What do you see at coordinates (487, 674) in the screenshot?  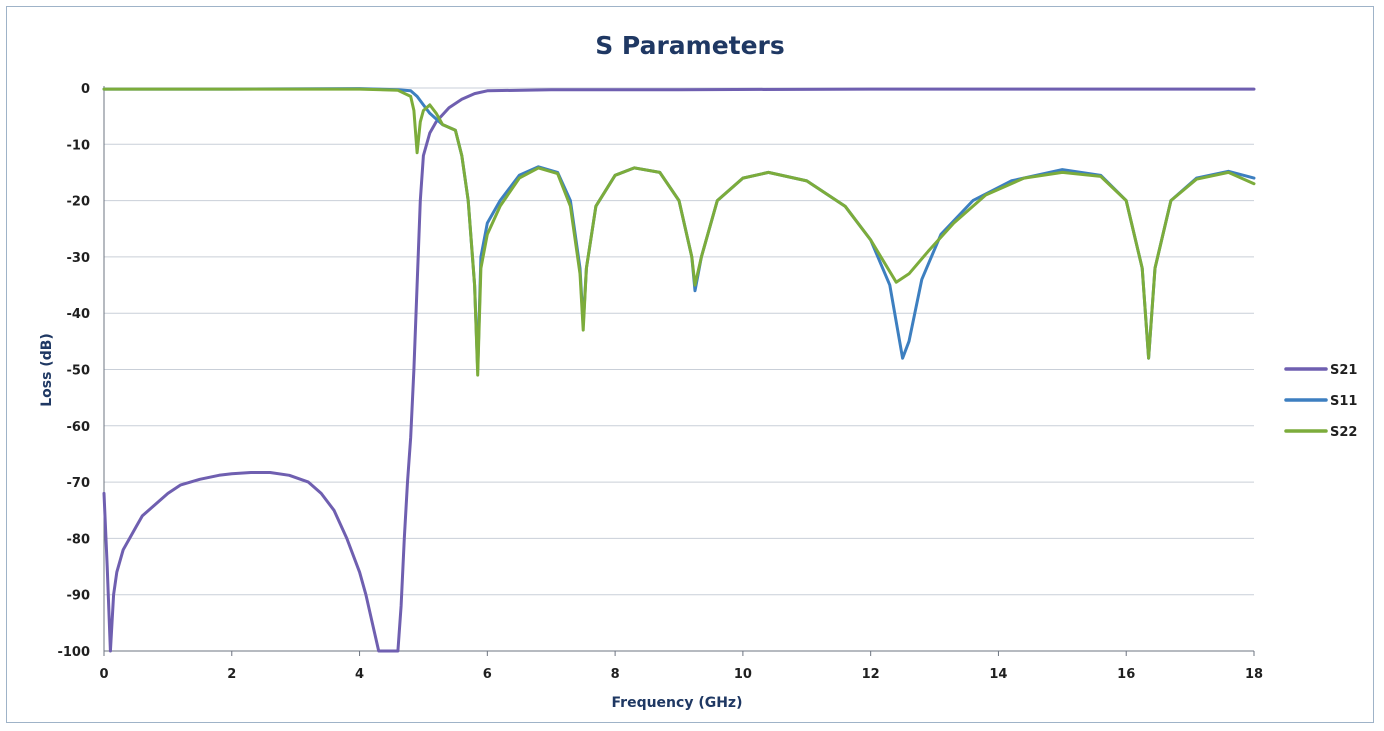 I see `x-tick-label: 6` at bounding box center [487, 674].